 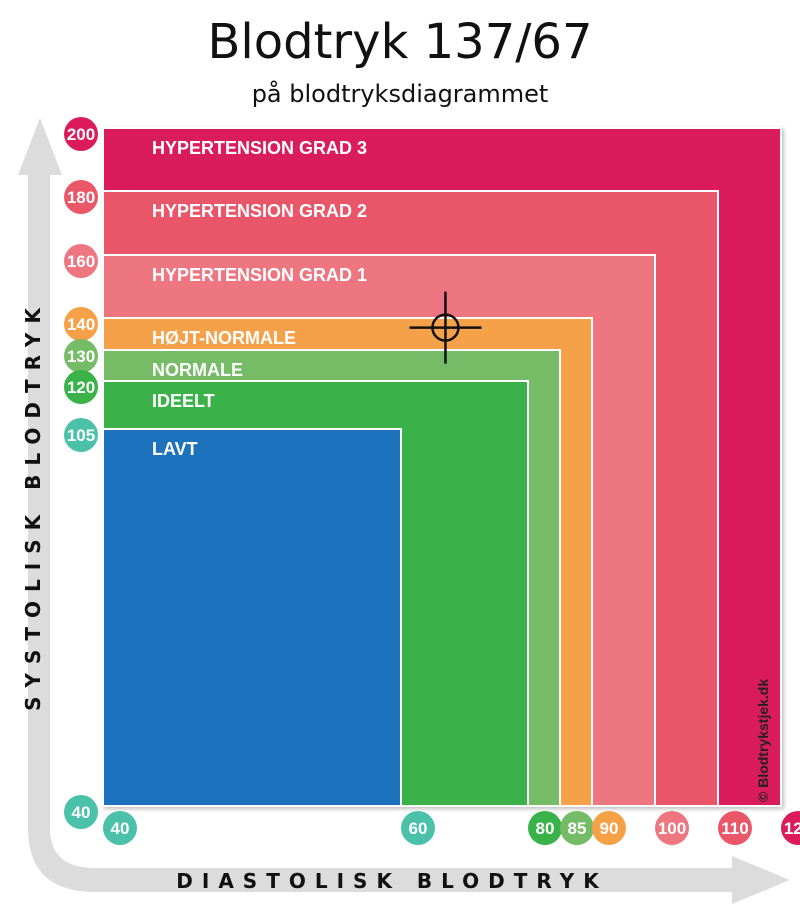 I want to click on y-axis-arrow, so click(x=40, y=474).